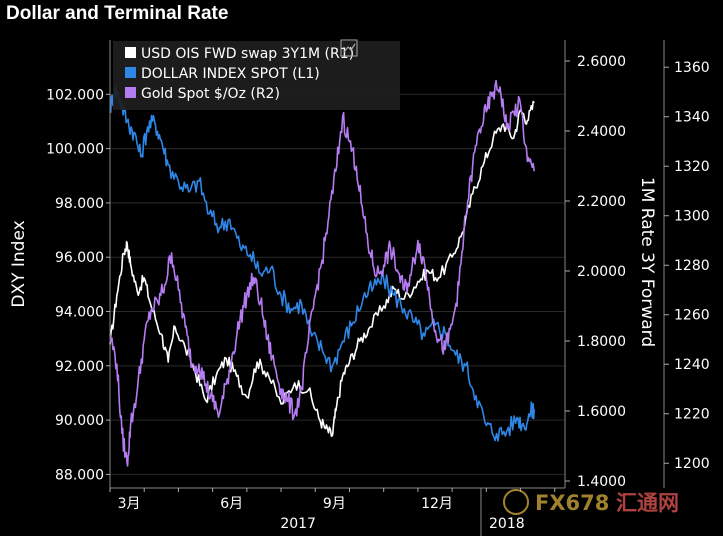 This screenshot has width=723, height=536. What do you see at coordinates (247, 54) in the screenshot?
I see `legend-label-ois: USD OIS FWD swap 3Y1M (R1)` at bounding box center [247, 54].